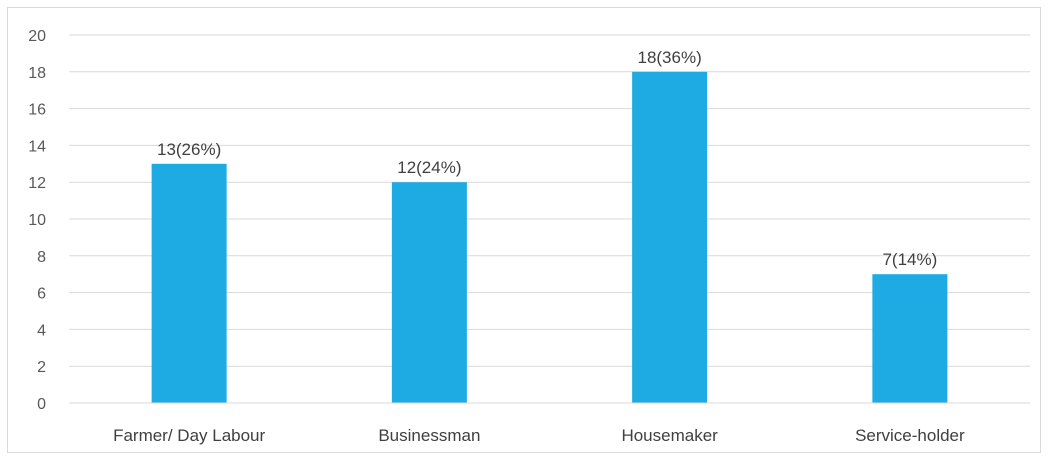 Image resolution: width=1049 pixels, height=461 pixels. I want to click on y-tick-label: 12, so click(37, 183).